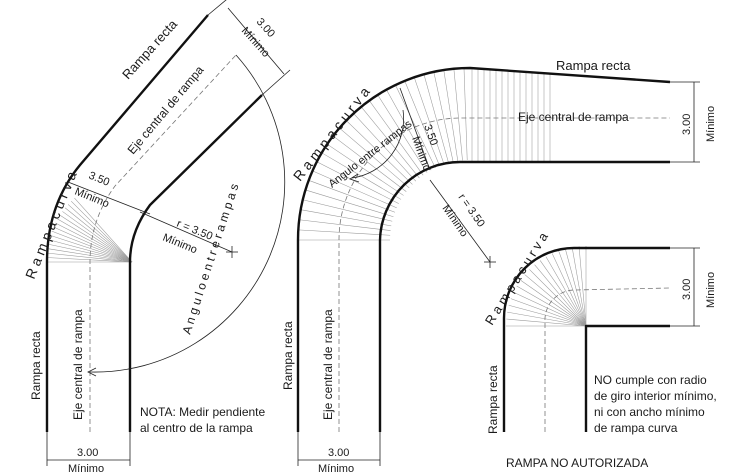 The width and height of the screenshot is (733, 476). I want to click on left-eje-central-top: Eje central de rampa, so click(166, 110).